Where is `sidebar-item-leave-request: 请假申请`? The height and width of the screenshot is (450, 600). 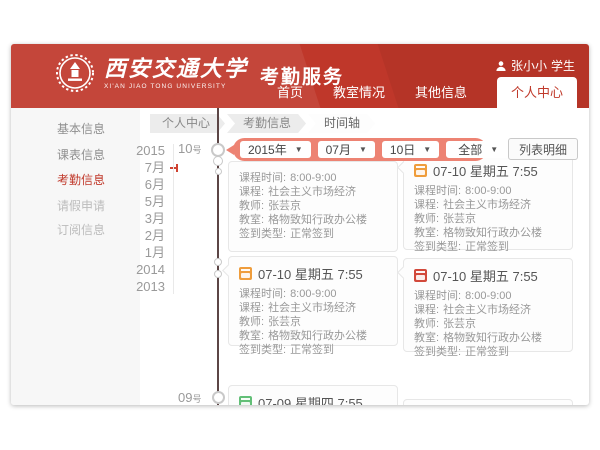
sidebar-item-leave-request: 请假申请 is located at coordinates (81, 206).